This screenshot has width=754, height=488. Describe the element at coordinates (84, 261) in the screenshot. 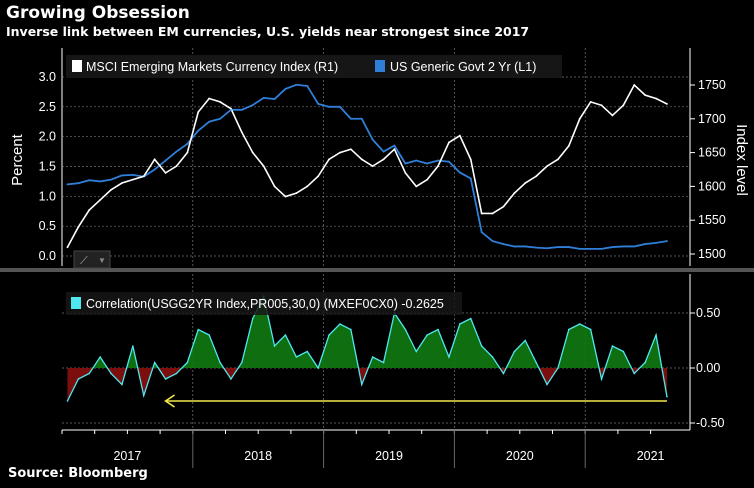

I see `line-chart-icon: ⟋` at that location.